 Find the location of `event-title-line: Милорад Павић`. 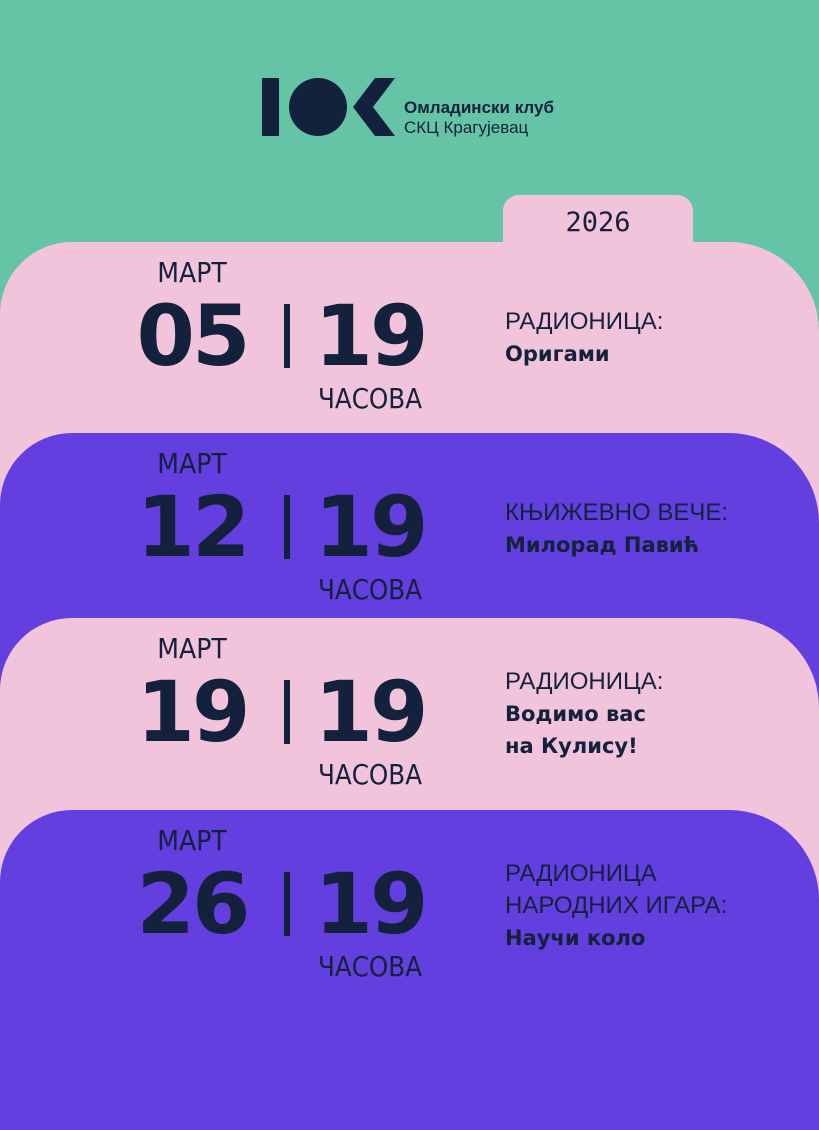

event-title-line: Милорад Павић is located at coordinates (602, 545).